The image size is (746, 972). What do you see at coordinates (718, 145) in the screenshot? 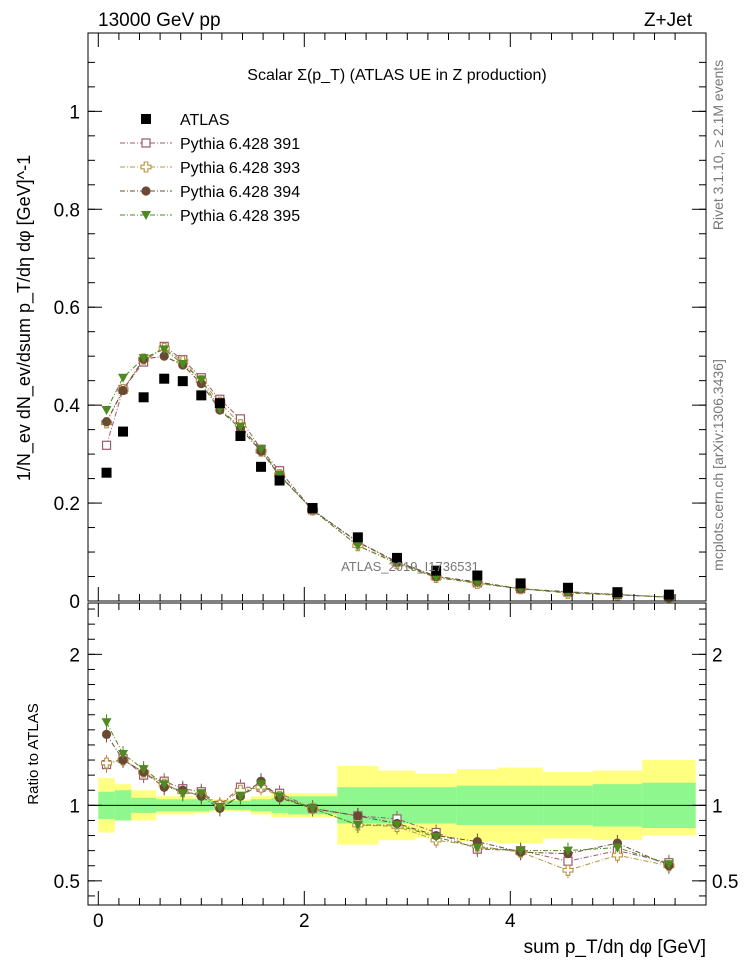
I see `rivet-label: Rivet 3.1.10, ≥ 2.1M events` at bounding box center [718, 145].